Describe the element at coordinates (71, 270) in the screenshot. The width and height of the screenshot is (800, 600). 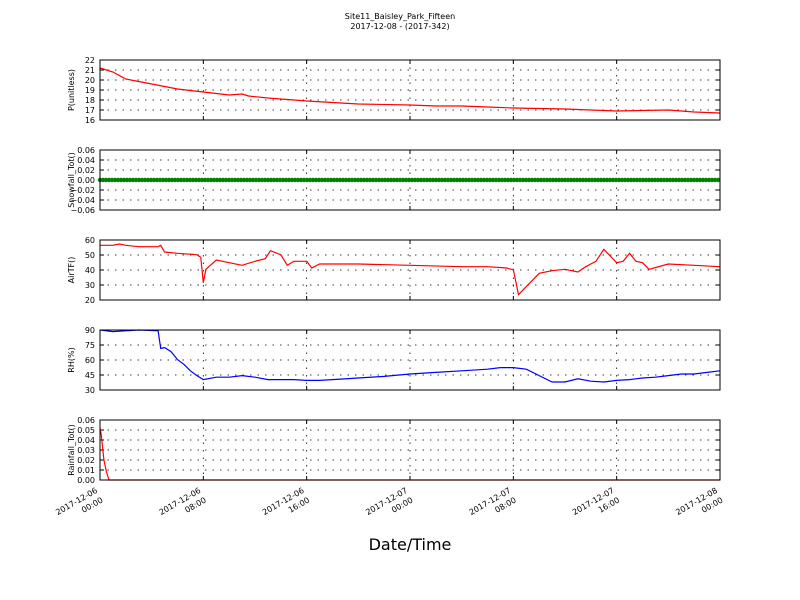
I see `y-axis-label: AirTF()` at that location.